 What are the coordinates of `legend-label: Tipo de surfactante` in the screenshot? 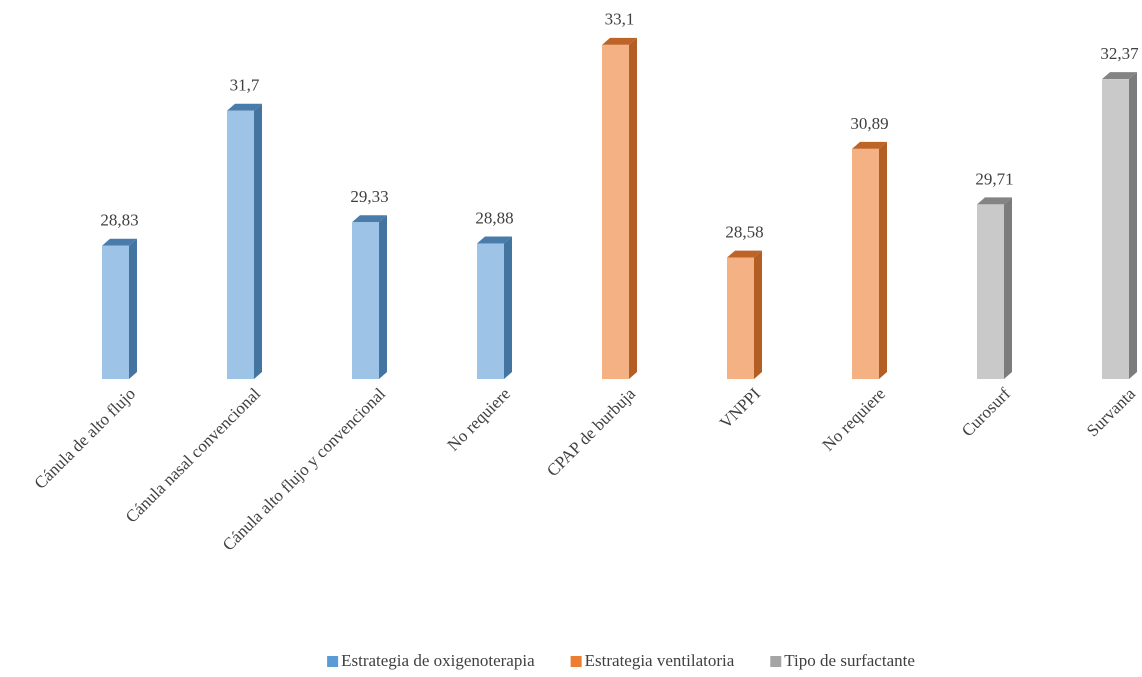 It's located at (849, 660).